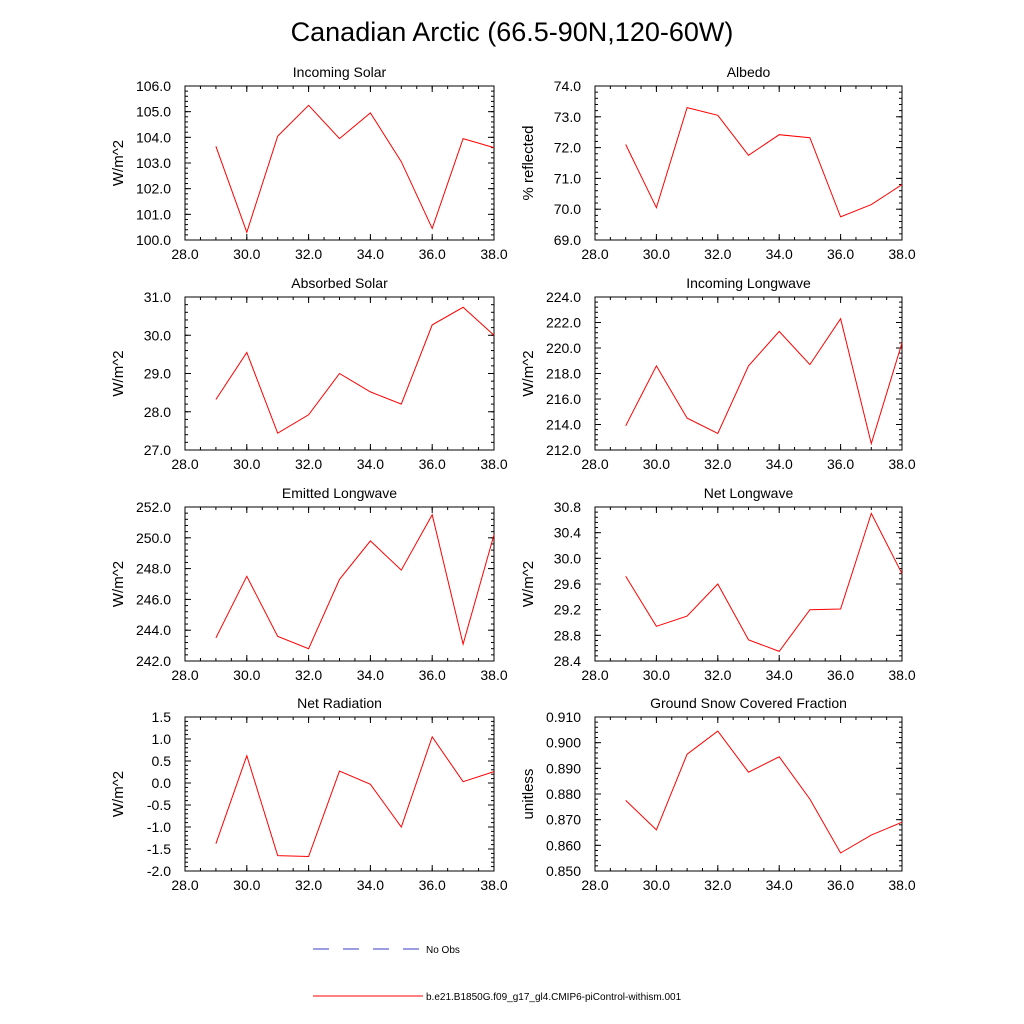 The width and height of the screenshot is (1024, 1024). Describe the element at coordinates (339, 703) in the screenshot. I see `panel-title: Net Radiation` at that location.